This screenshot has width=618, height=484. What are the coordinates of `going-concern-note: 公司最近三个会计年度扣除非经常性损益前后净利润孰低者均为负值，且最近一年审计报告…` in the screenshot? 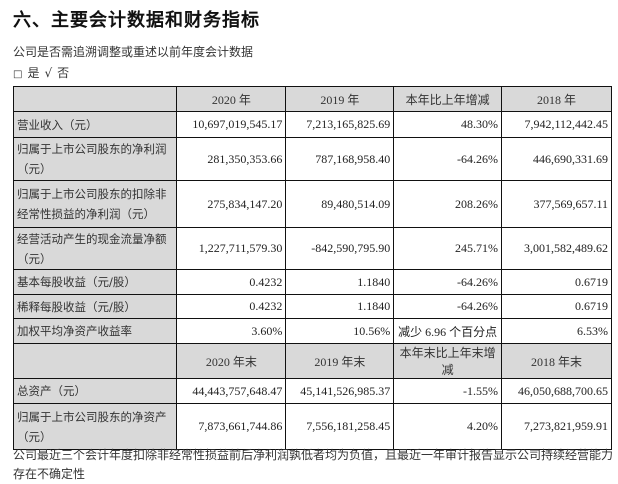 It's located at (313, 464).